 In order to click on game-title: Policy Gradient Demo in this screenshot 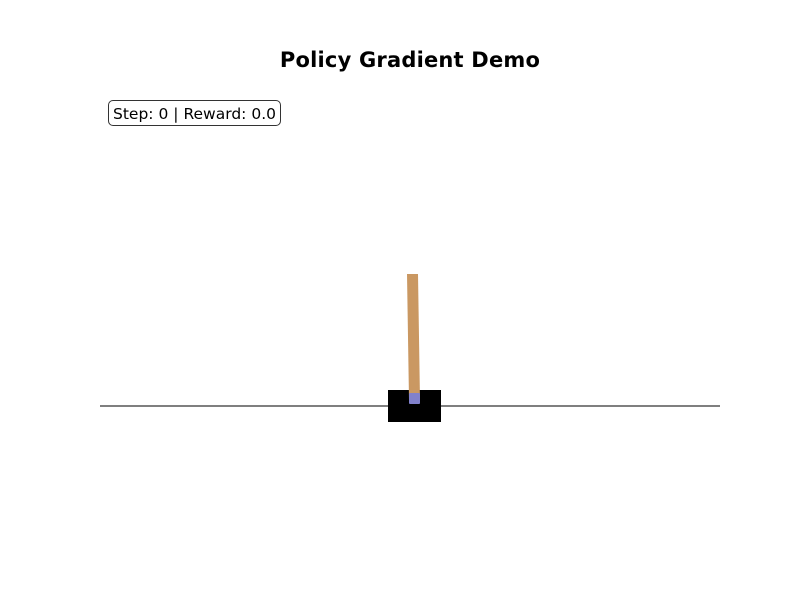, I will do `click(410, 60)`.